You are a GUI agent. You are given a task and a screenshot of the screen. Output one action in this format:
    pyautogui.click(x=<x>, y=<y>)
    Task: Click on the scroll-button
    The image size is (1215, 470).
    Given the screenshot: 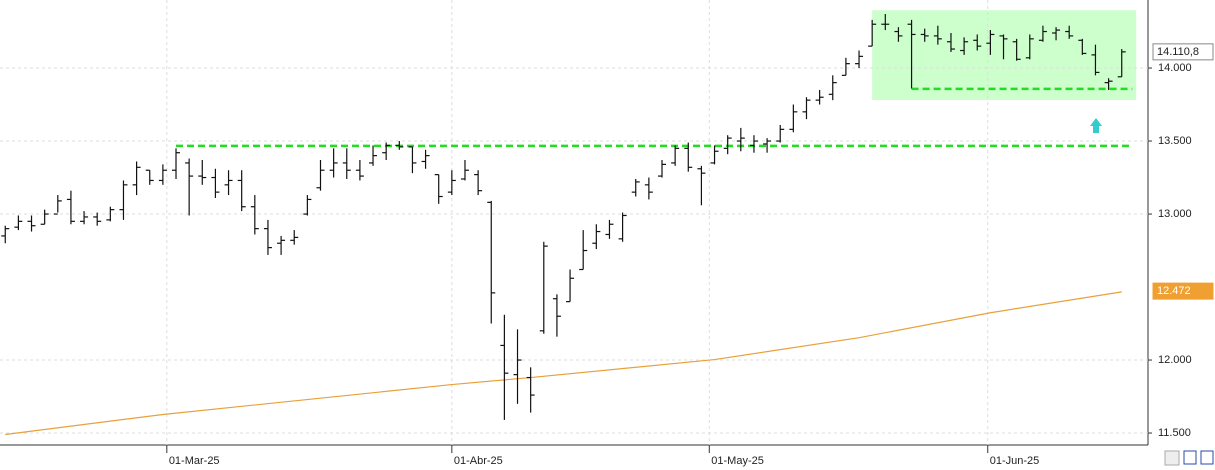 What is the action you would take?
    pyautogui.click(x=1172, y=458)
    